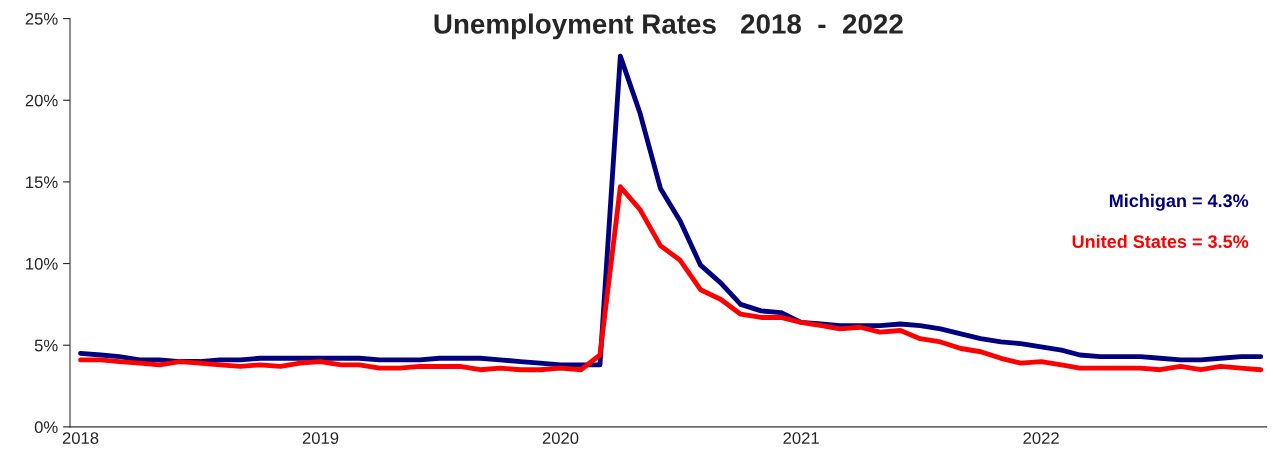  What do you see at coordinates (801, 438) in the screenshot?
I see `x-tick-label: 2021` at bounding box center [801, 438].